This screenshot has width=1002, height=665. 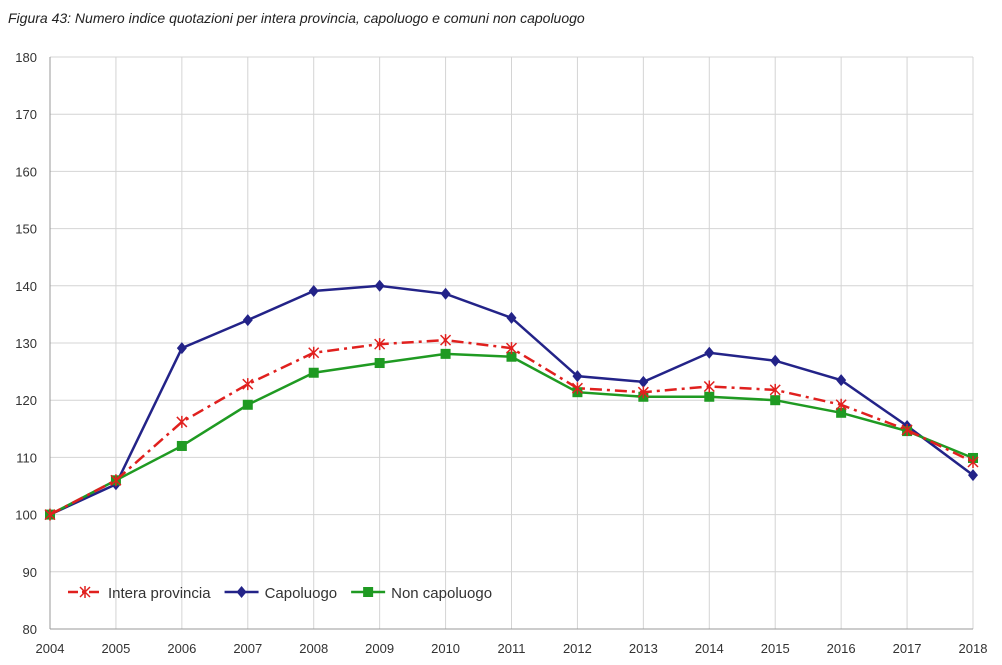 What do you see at coordinates (26, 400) in the screenshot?
I see `y-tick-label: 120` at bounding box center [26, 400].